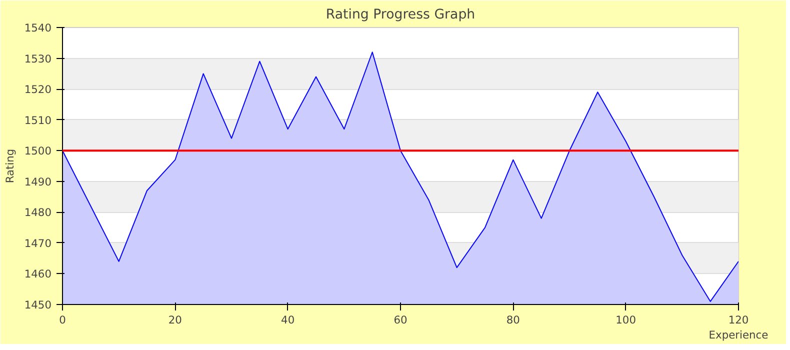 The image size is (790, 350). I want to click on y-tick-label: 1520, so click(38, 89).